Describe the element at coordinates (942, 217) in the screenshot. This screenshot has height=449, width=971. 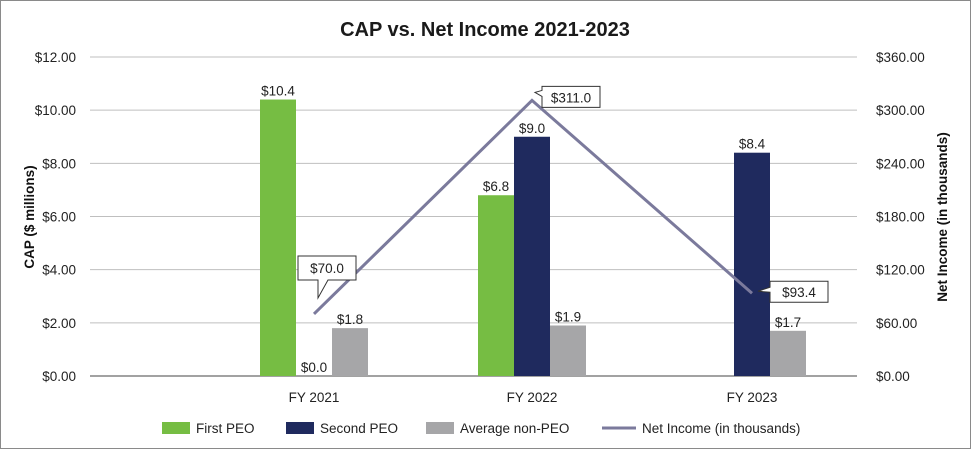
I see `right-axis-title: Net Income (in thousands)` at that location.